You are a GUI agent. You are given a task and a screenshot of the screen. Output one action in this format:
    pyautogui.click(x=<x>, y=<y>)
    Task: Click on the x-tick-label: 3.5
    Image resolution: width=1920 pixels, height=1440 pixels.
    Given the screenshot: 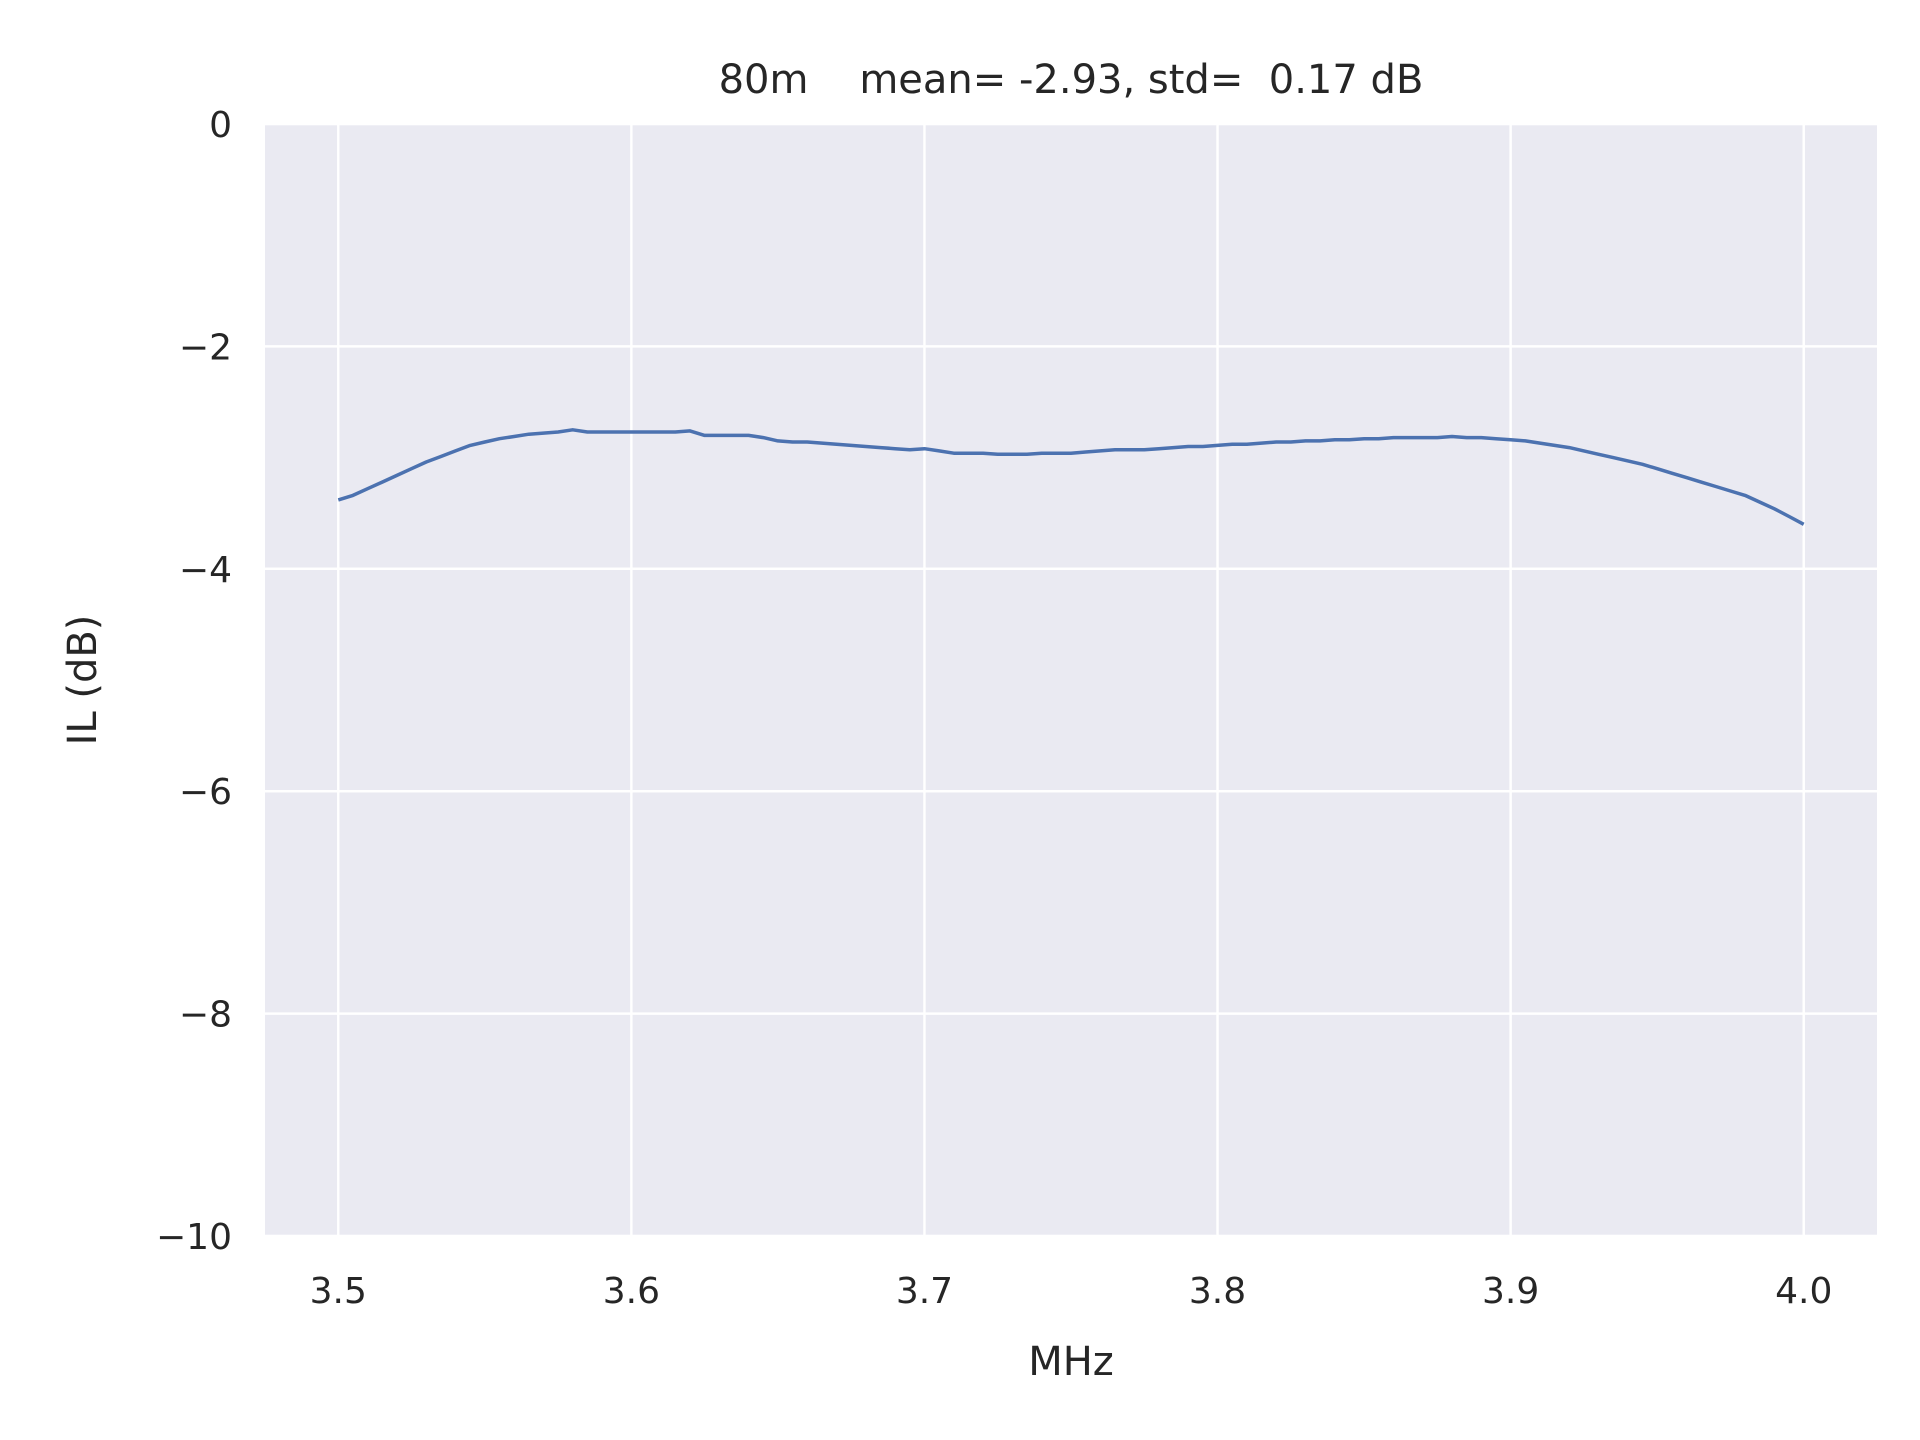 What is the action you would take?
    pyautogui.click(x=338, y=1291)
    